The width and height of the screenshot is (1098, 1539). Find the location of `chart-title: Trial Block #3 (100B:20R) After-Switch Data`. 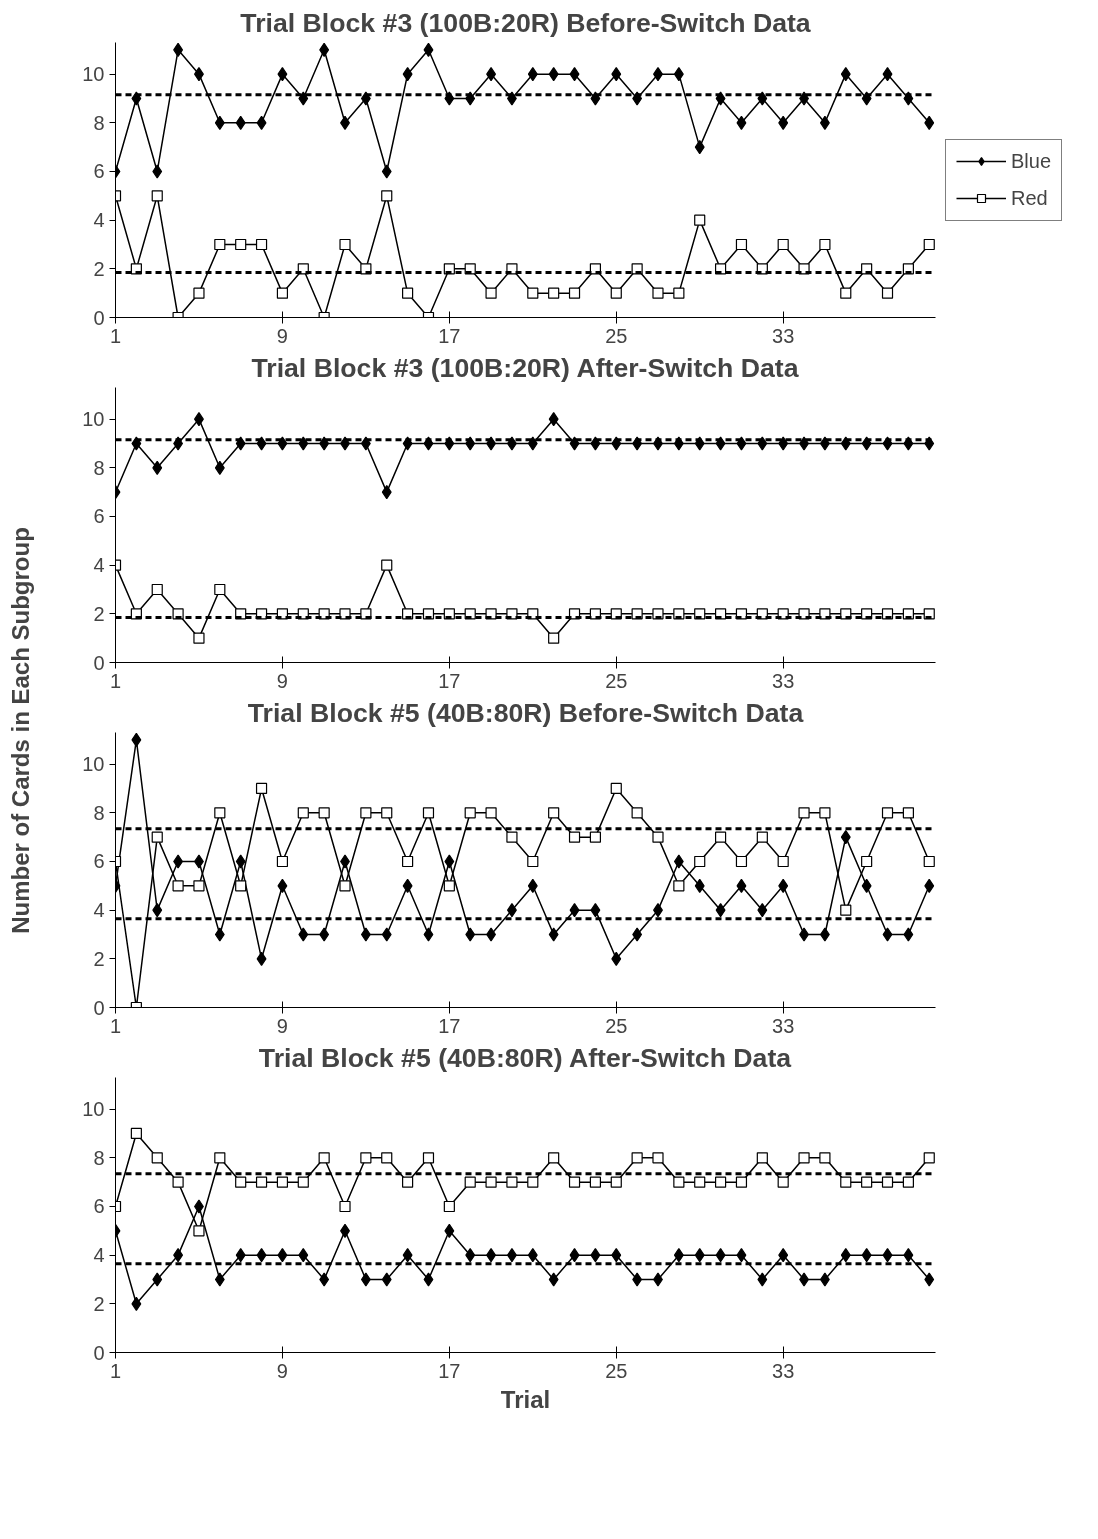

chart-title: Trial Block #3 (100B:20R) After-Switch Data is located at coordinates (525, 367).